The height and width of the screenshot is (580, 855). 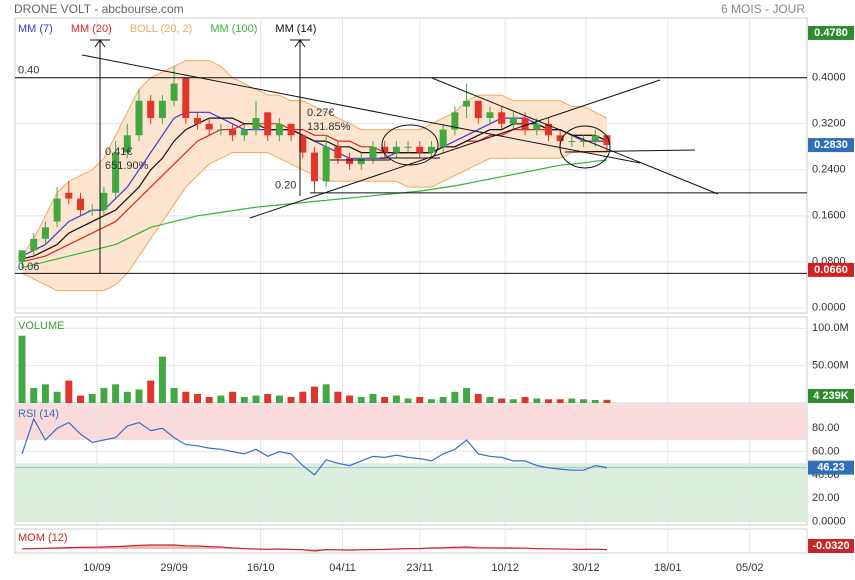 What do you see at coordinates (314, 446) in the screenshot?
I see `rsi-line` at bounding box center [314, 446].